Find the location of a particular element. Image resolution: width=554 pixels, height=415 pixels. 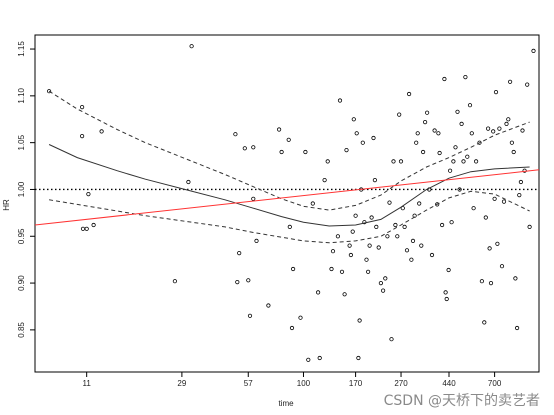

x-tick-label-3: 100 is located at coordinates (304, 383).